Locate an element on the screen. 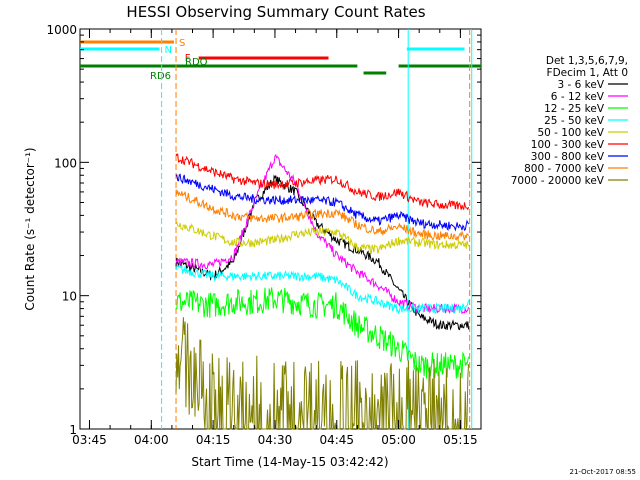  chart-title: HESSI Observing Summary Count Rates is located at coordinates (275, 12).